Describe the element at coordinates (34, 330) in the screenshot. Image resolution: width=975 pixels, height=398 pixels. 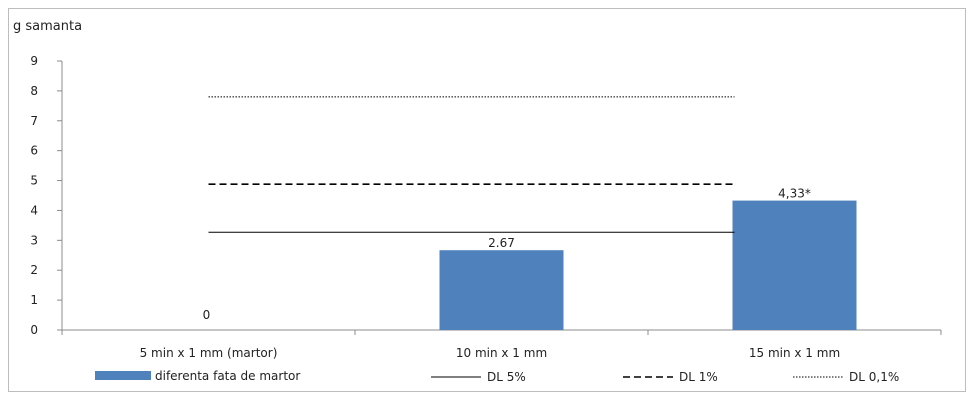
I see `y-tick-label: 0` at that location.